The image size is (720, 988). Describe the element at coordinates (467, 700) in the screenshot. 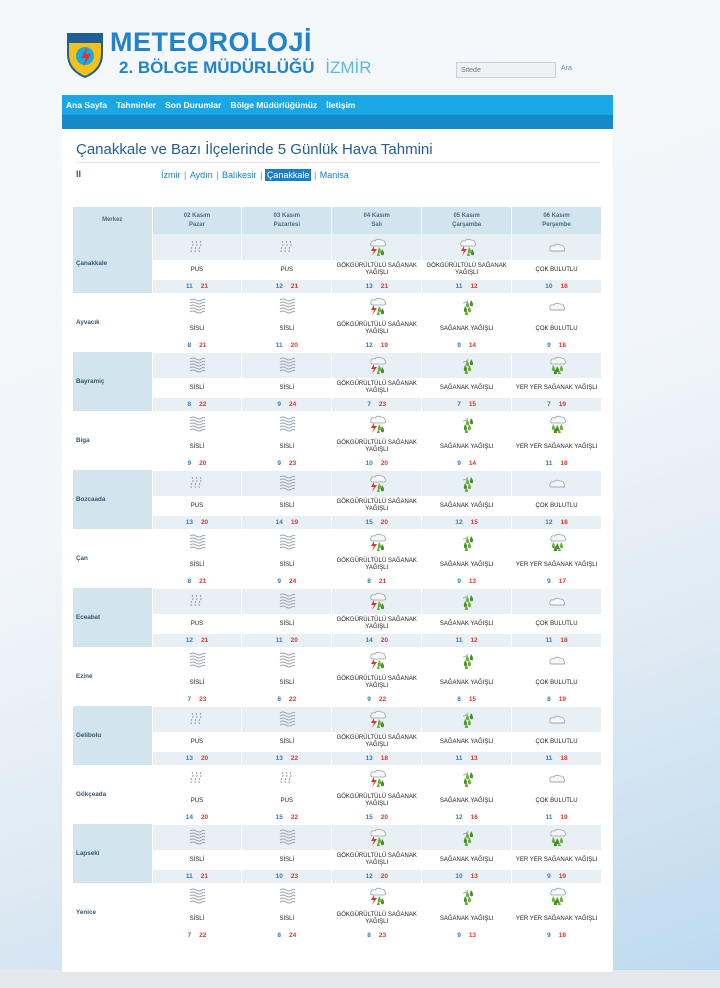

I see `temperature-cell: 8 15` at that location.